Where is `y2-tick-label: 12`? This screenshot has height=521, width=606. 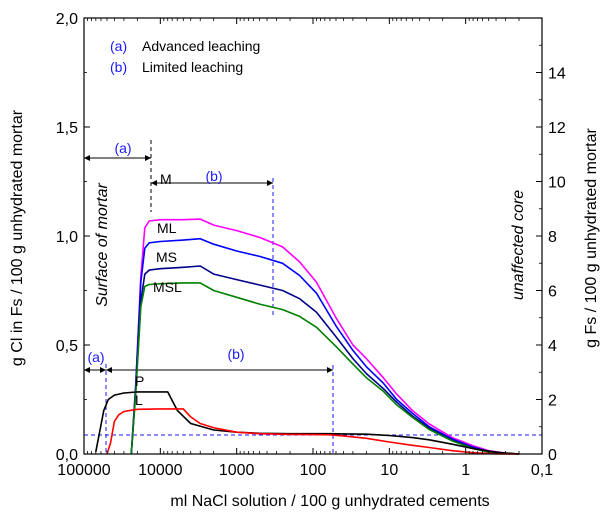 y2-tick-label: 12 is located at coordinates (557, 128).